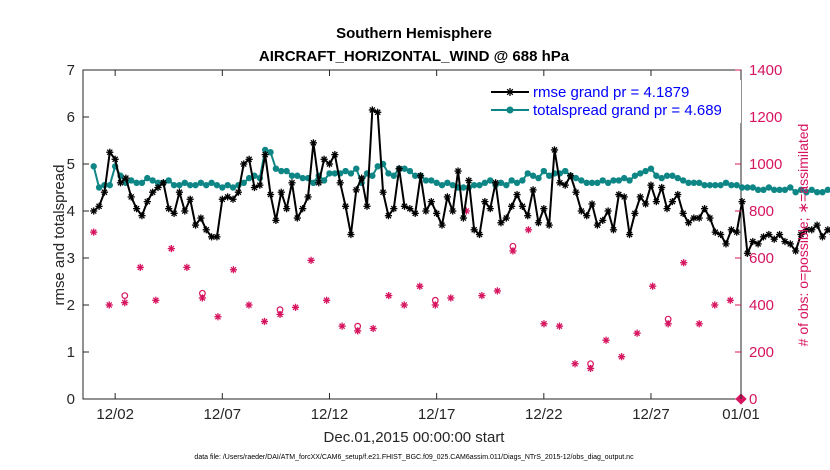 This screenshot has width=830, height=470. I want to click on left-tick-label: 6, so click(71, 117).